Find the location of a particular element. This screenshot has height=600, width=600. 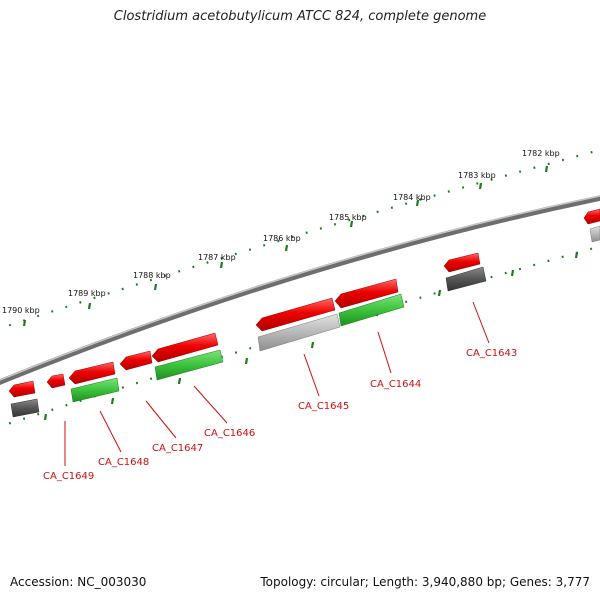

gene-label: CA_C1645 is located at coordinates (323, 406).